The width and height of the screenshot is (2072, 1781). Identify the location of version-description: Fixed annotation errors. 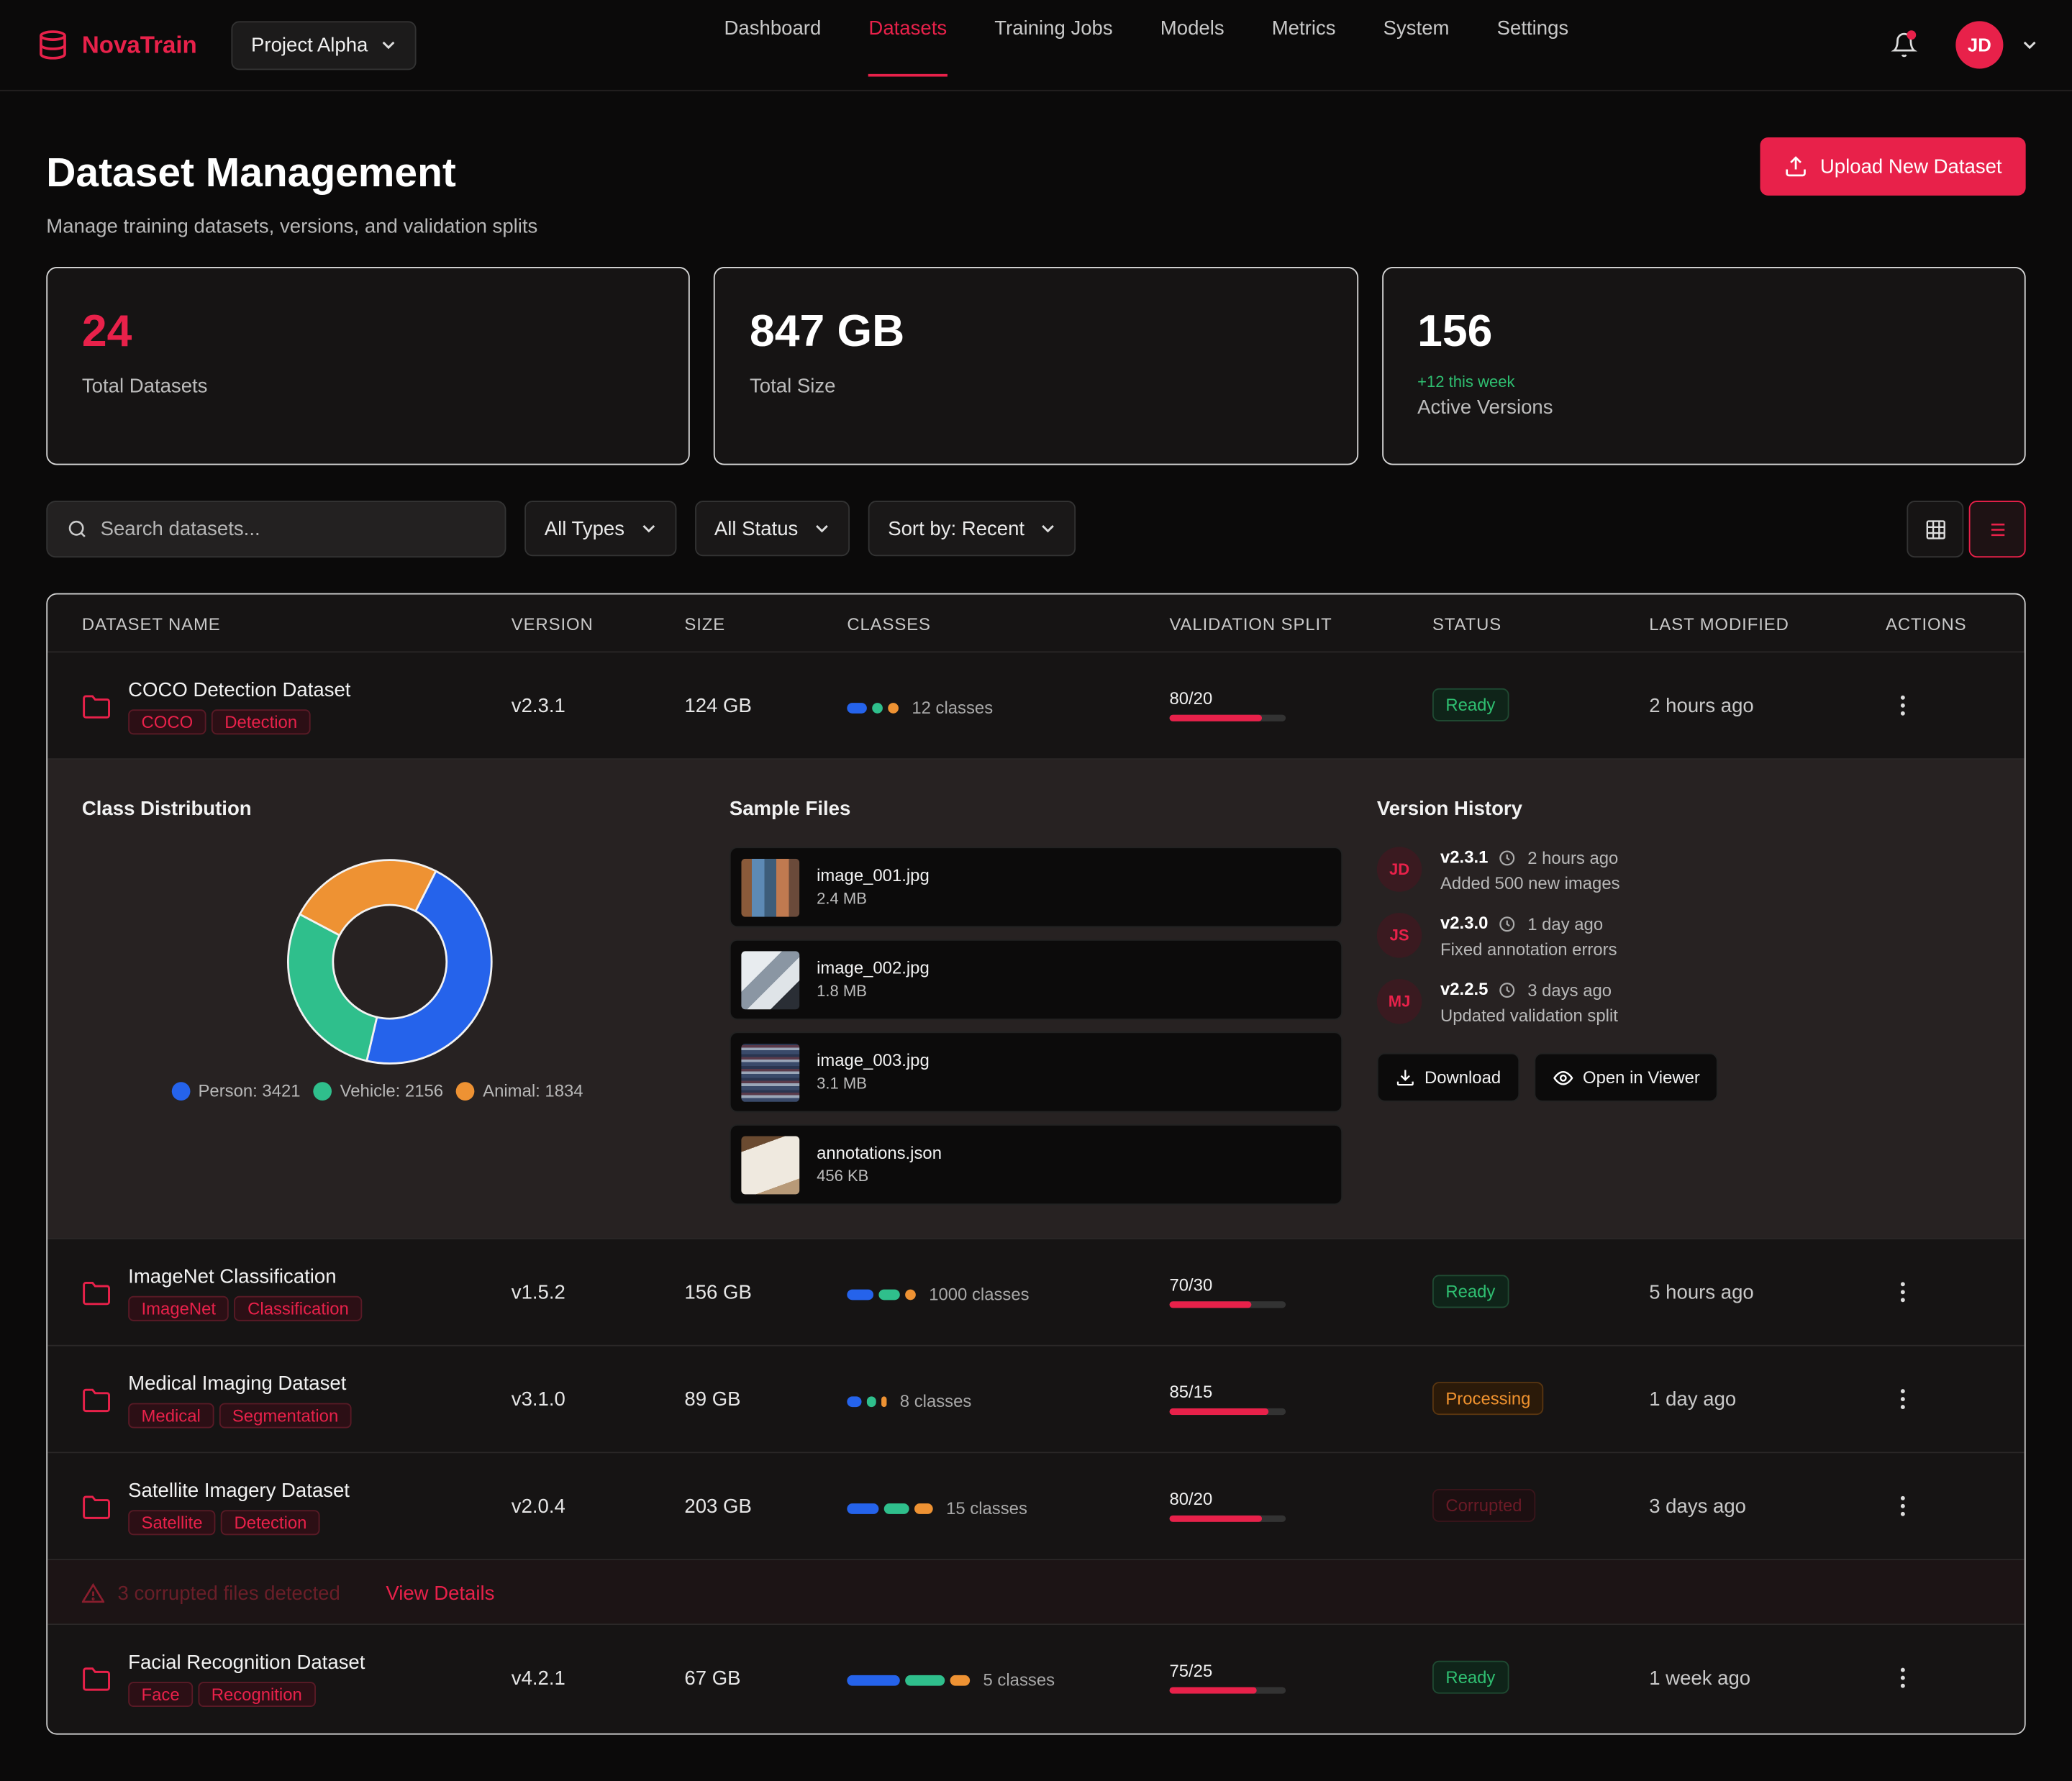
(1528, 949).